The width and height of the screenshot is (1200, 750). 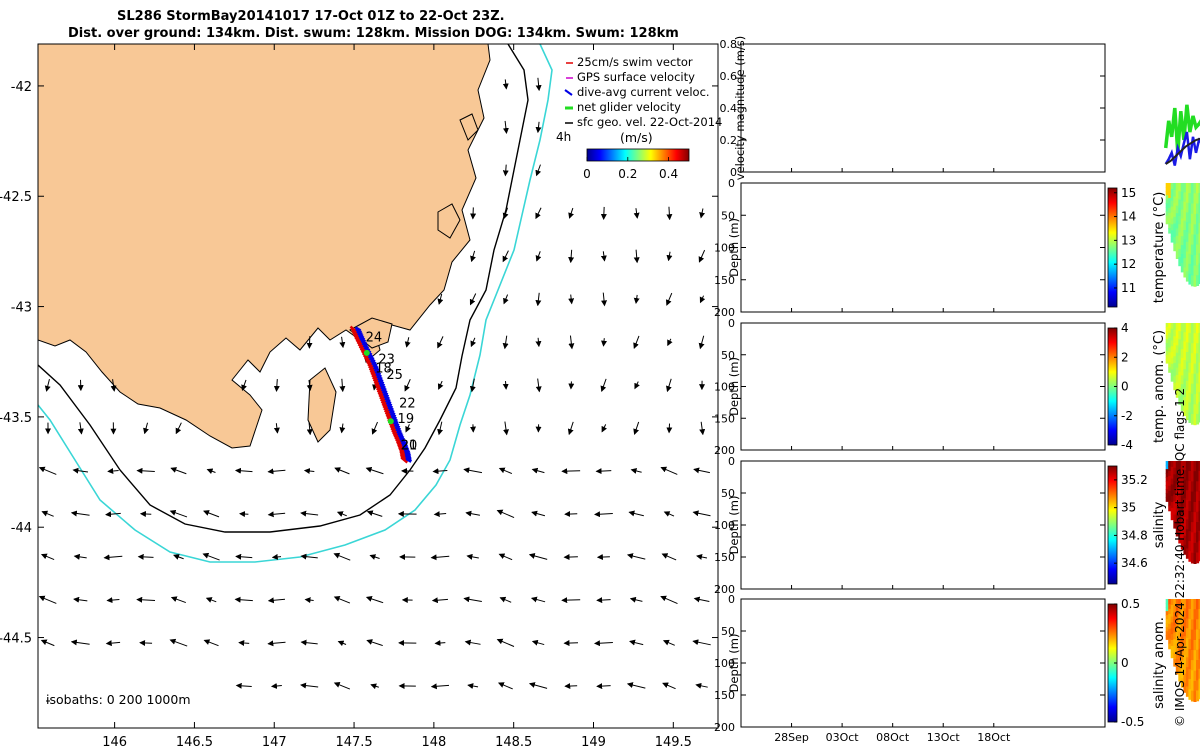 What do you see at coordinates (731, 183) in the screenshot?
I see `temperature-ytick-label: 0` at bounding box center [731, 183].